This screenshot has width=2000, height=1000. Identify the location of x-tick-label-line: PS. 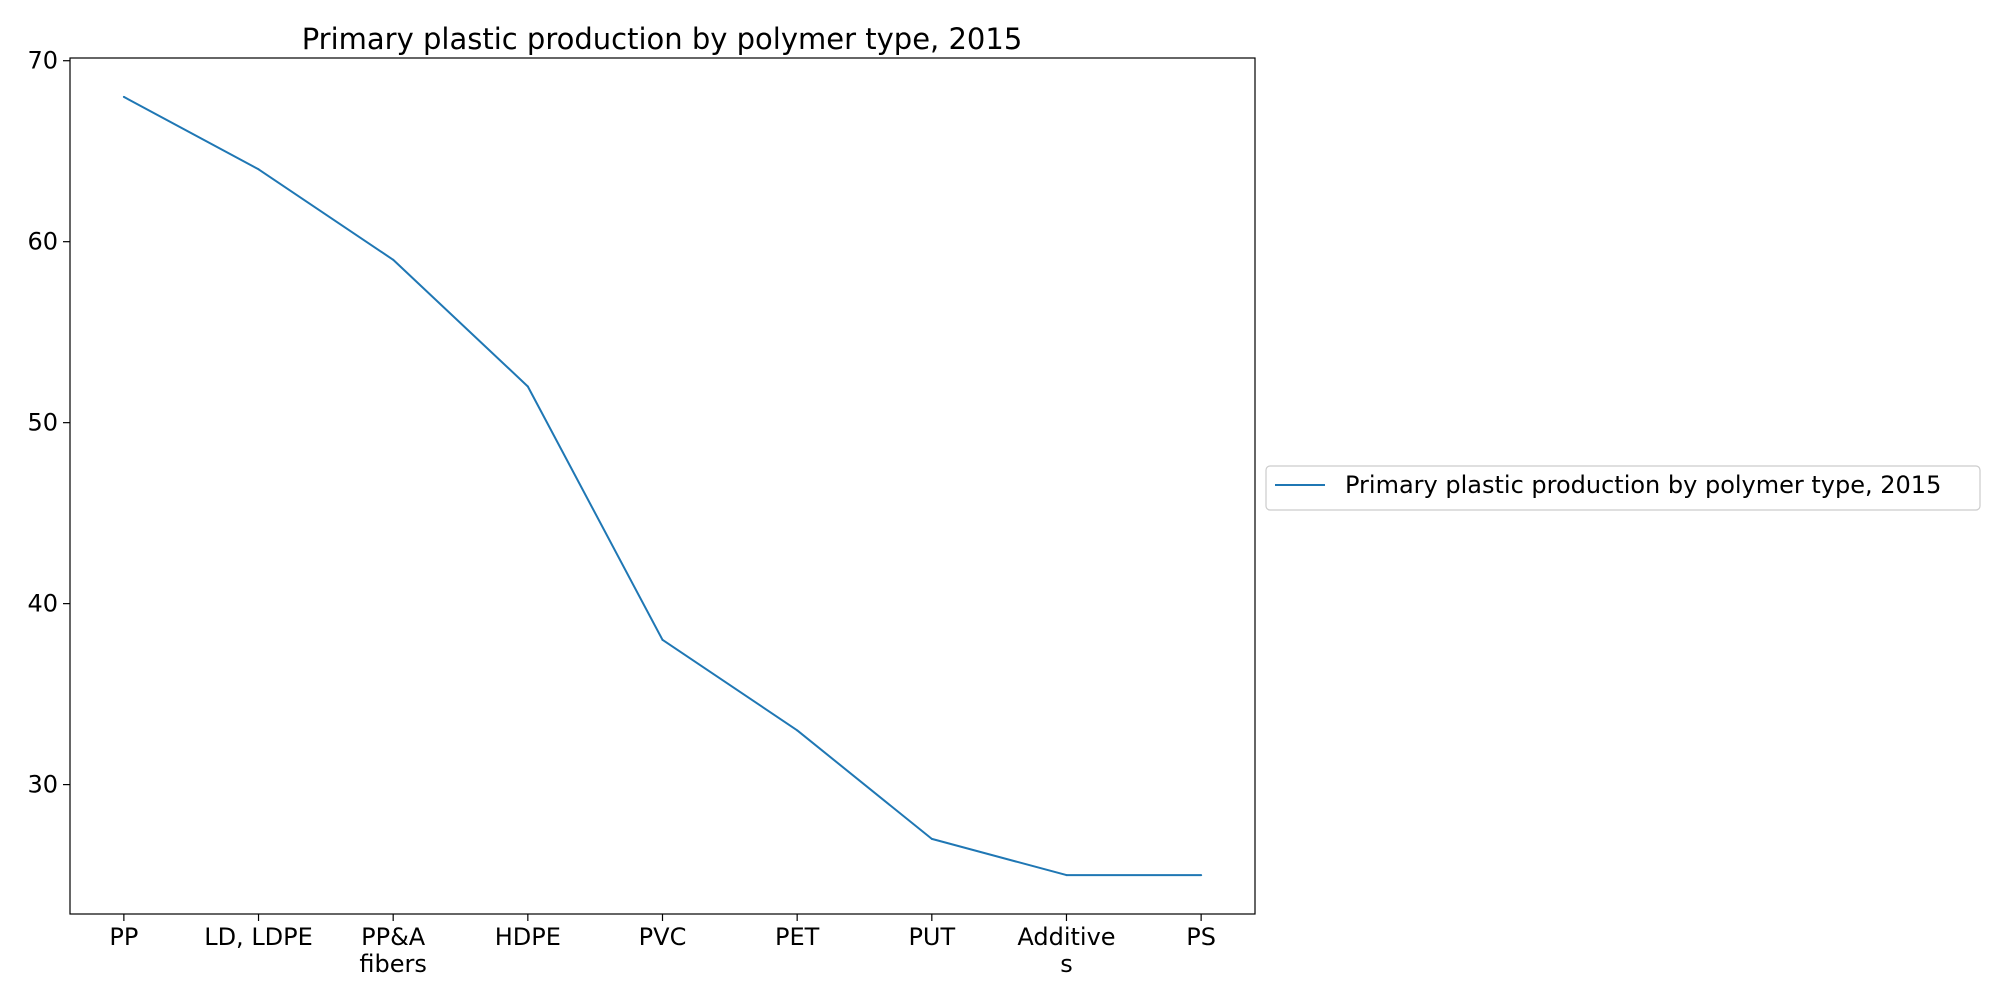
(1201, 937).